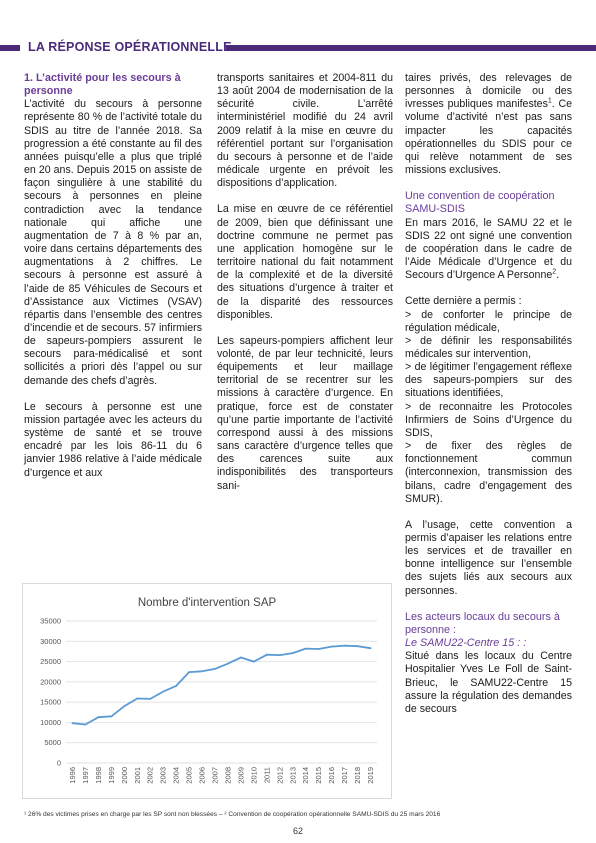 The height and width of the screenshot is (843, 596). Describe the element at coordinates (124, 775) in the screenshot. I see `x-tick-label: 2000` at that location.